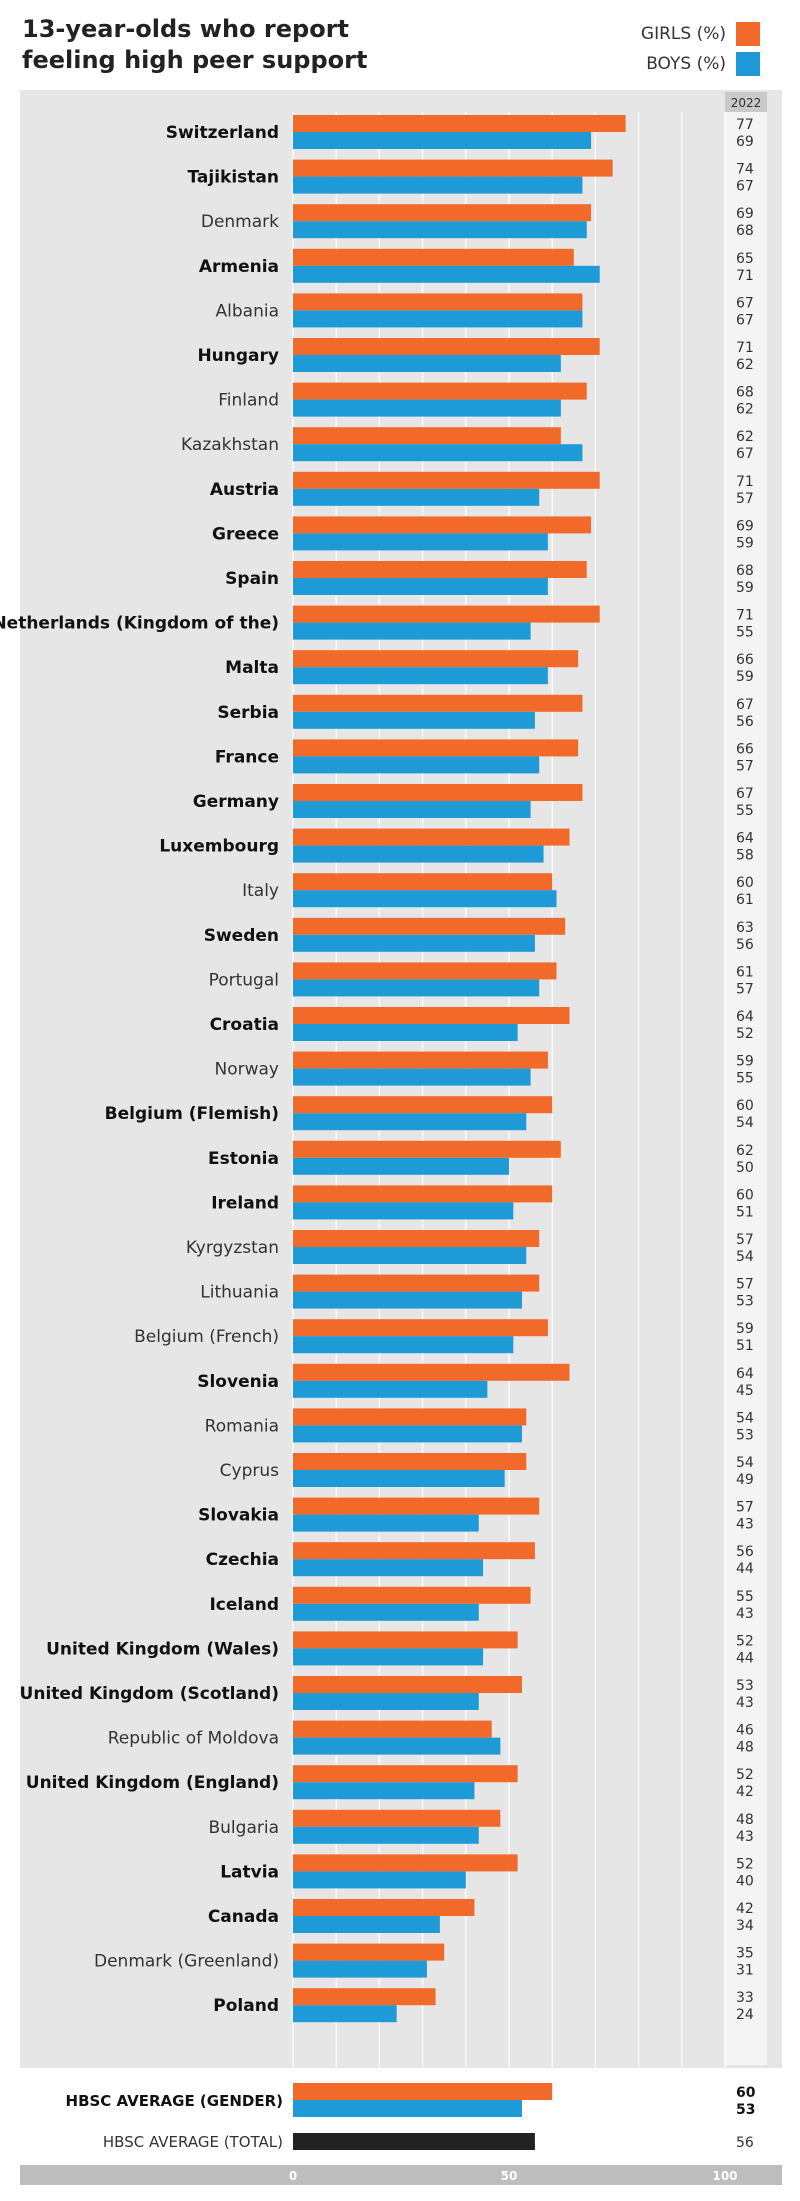 Image resolution: width=800 pixels, height=2201 pixels. Describe the element at coordinates (748, 64) in the screenshot. I see `legend-boys-swatch` at that location.